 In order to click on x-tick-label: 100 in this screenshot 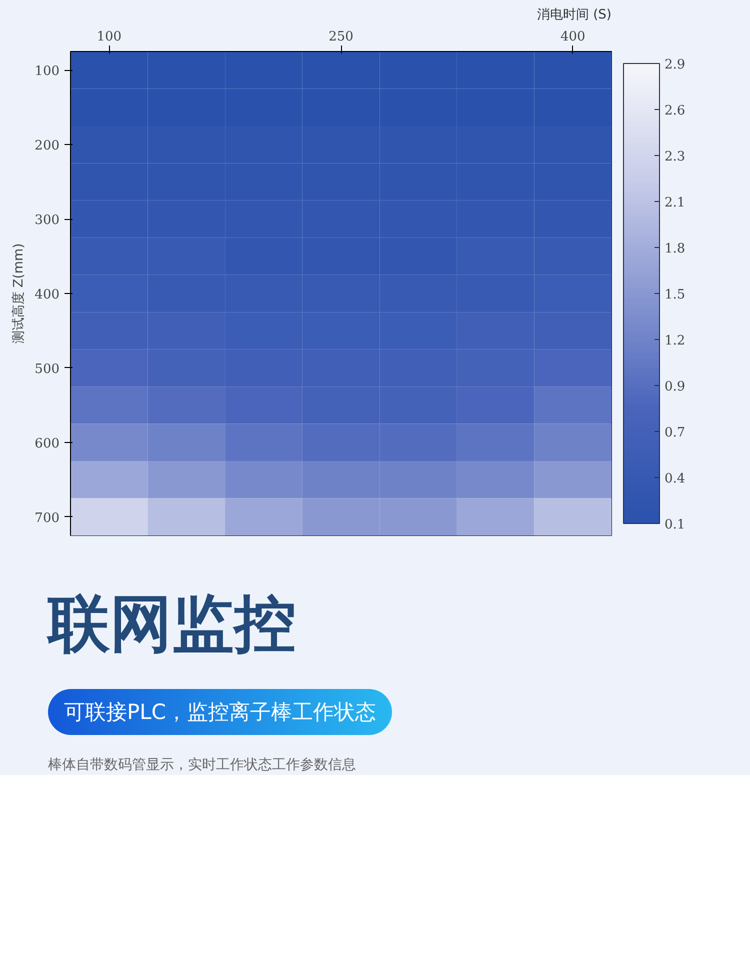, I will do `click(109, 37)`.